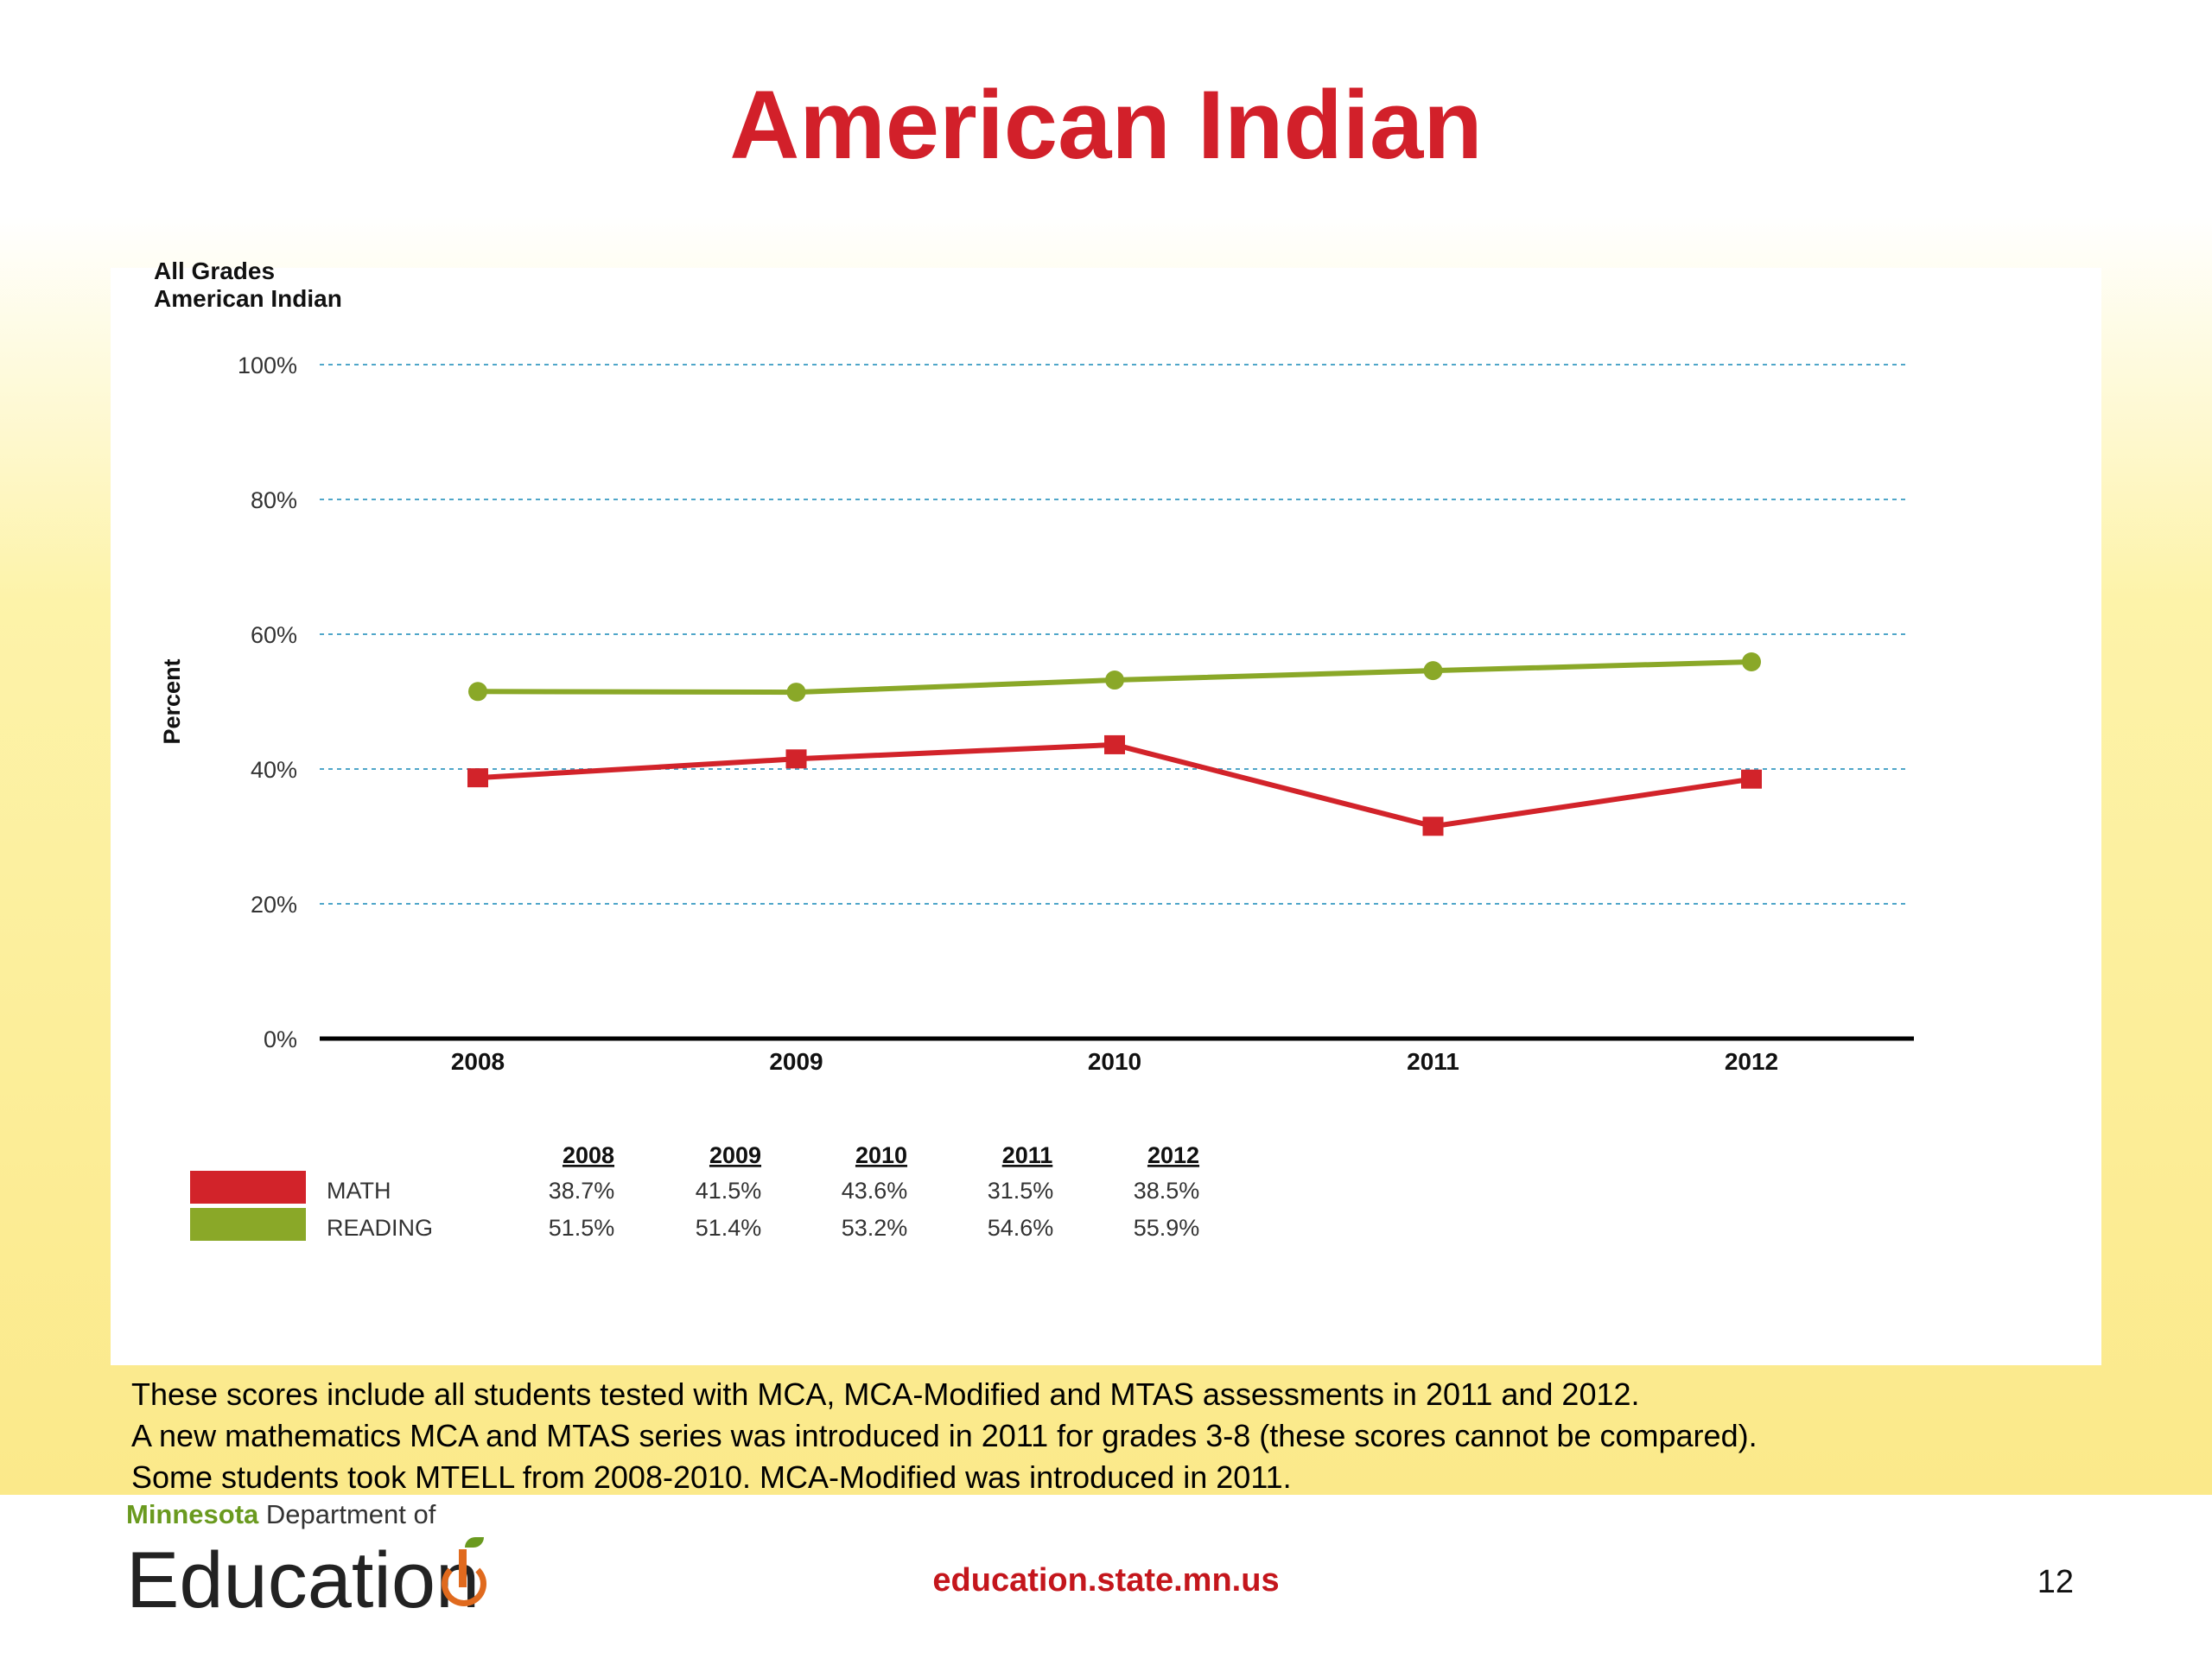 The width and height of the screenshot is (2212, 1659). I want to click on x-tick-label: 2010, so click(1114, 1061).